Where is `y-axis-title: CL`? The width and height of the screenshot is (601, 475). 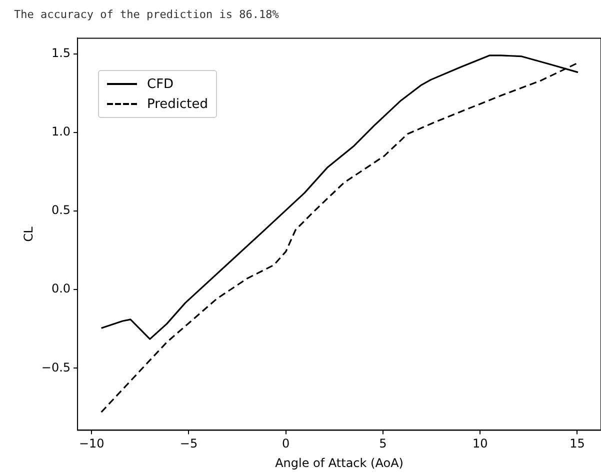
y-axis-title: CL is located at coordinates (28, 234).